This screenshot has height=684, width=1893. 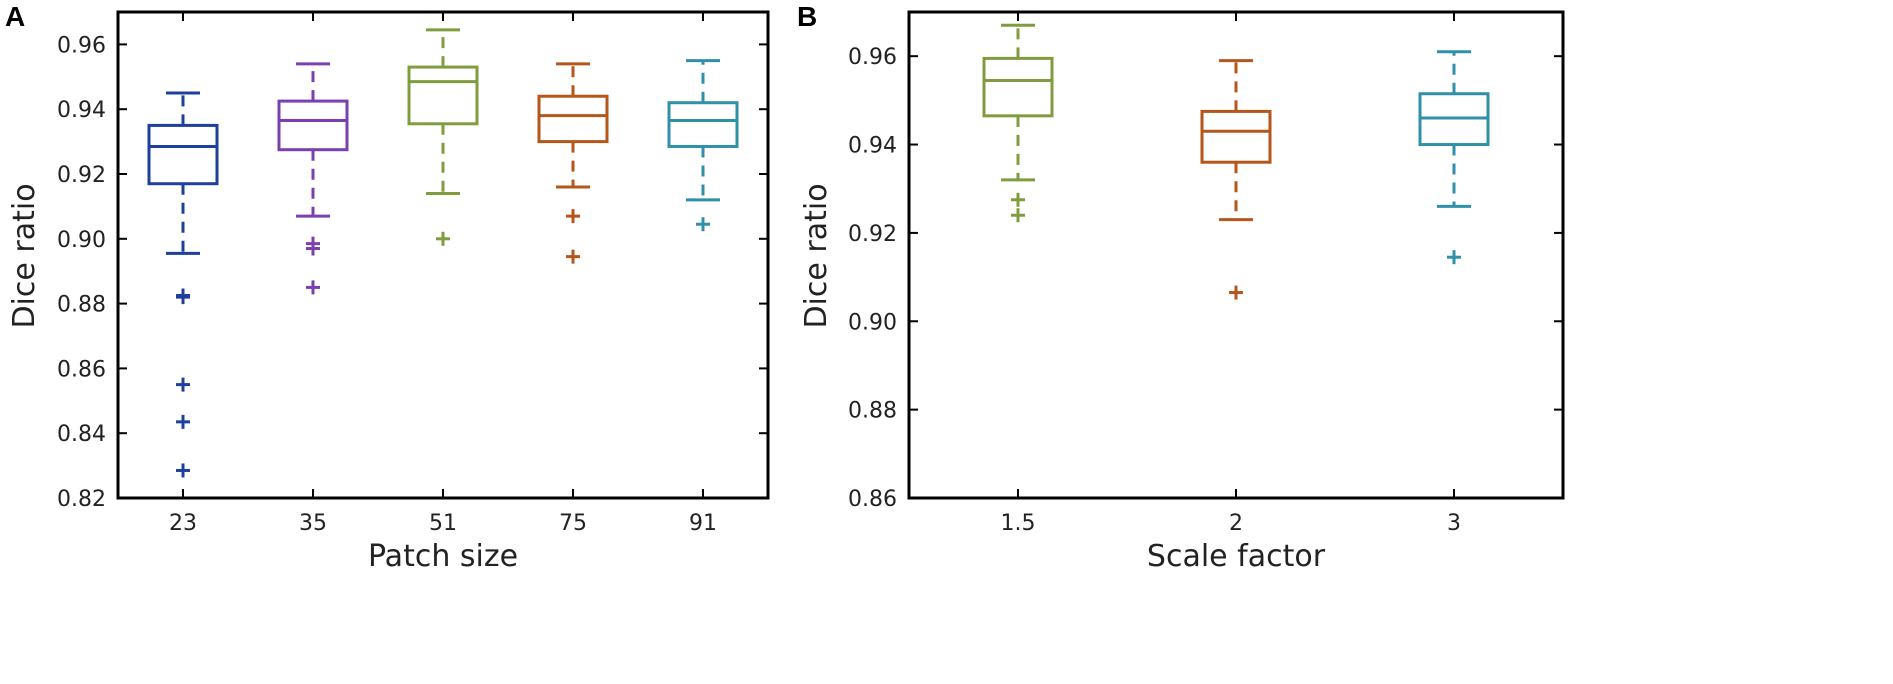 What do you see at coordinates (872, 234) in the screenshot?
I see `panel-b-y-tick-label: 0.92` at bounding box center [872, 234].